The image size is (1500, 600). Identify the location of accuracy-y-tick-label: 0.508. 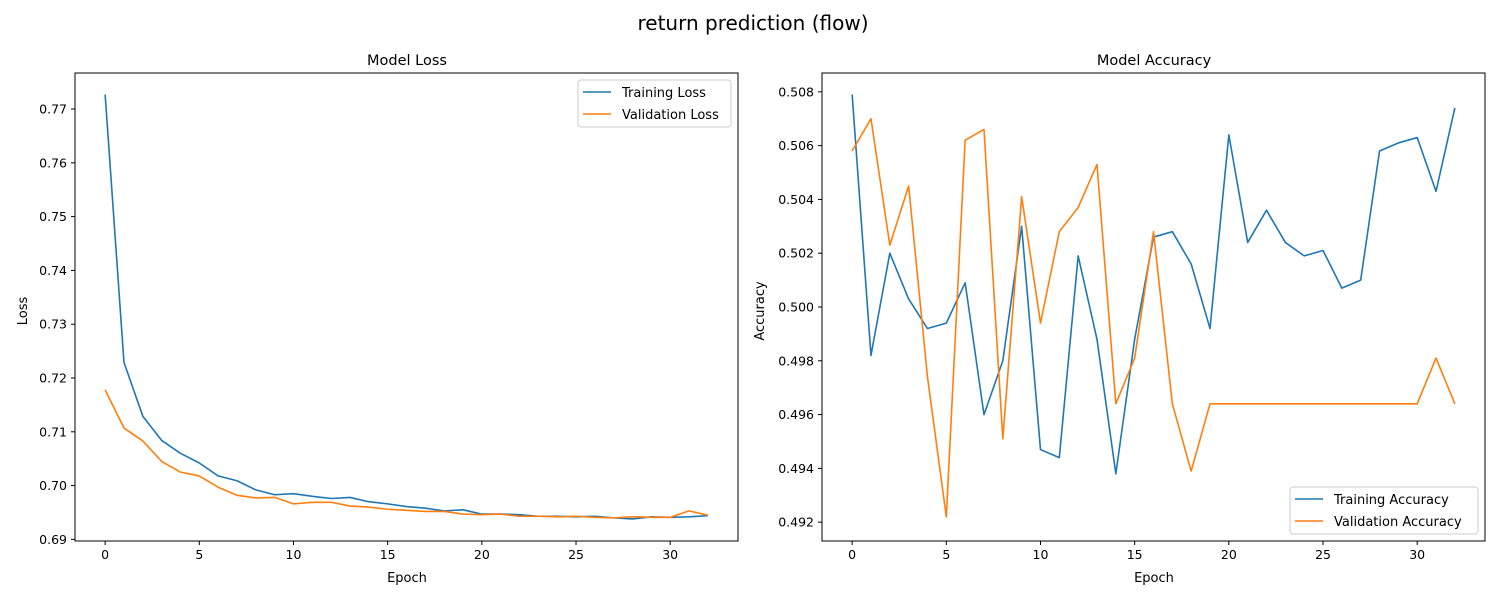
(796, 91).